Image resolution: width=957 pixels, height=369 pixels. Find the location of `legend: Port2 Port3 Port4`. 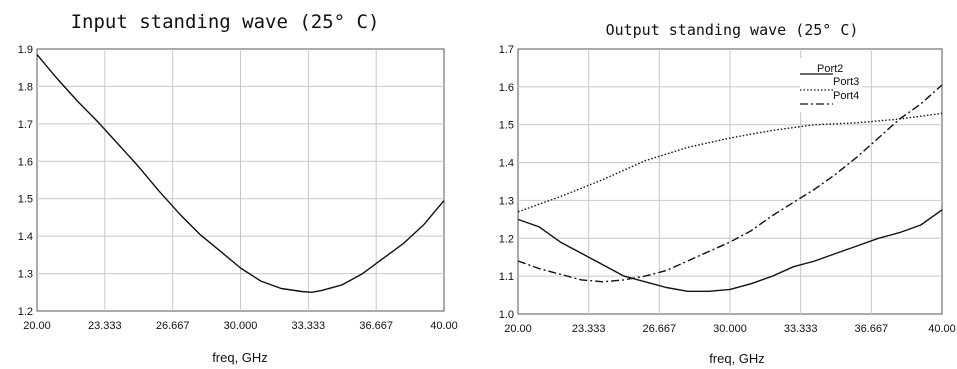

legend: Port2 Port3 Port4 is located at coordinates (831, 85).